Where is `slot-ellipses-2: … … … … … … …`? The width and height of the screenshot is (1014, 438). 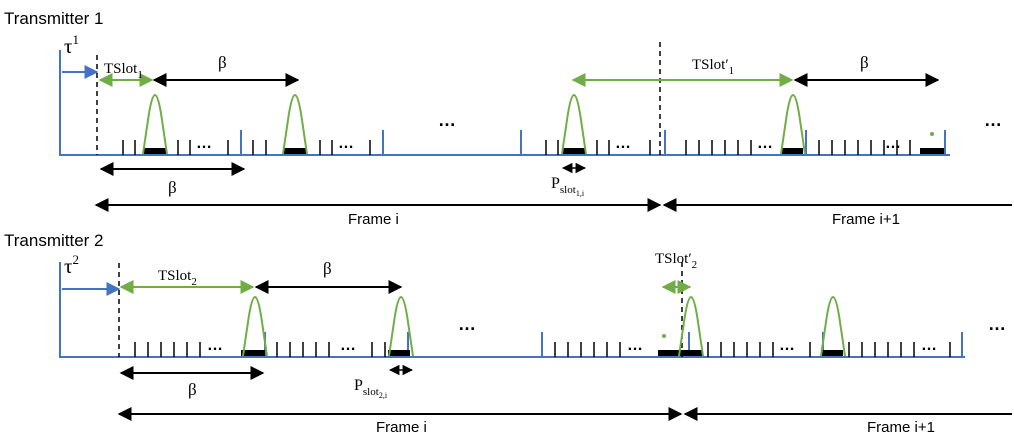 slot-ellipses-2: … … … … … … … is located at coordinates (606, 334).